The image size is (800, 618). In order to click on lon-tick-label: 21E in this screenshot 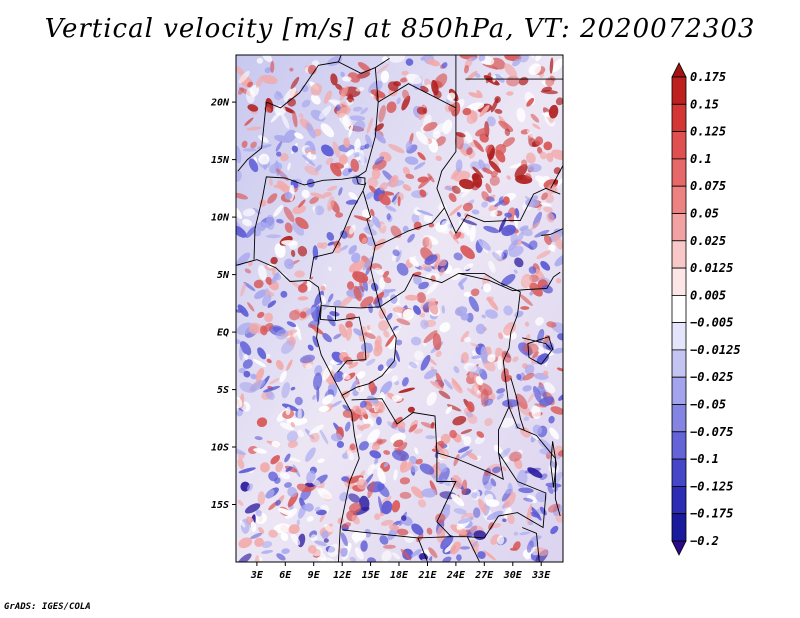, I will do `click(427, 575)`.